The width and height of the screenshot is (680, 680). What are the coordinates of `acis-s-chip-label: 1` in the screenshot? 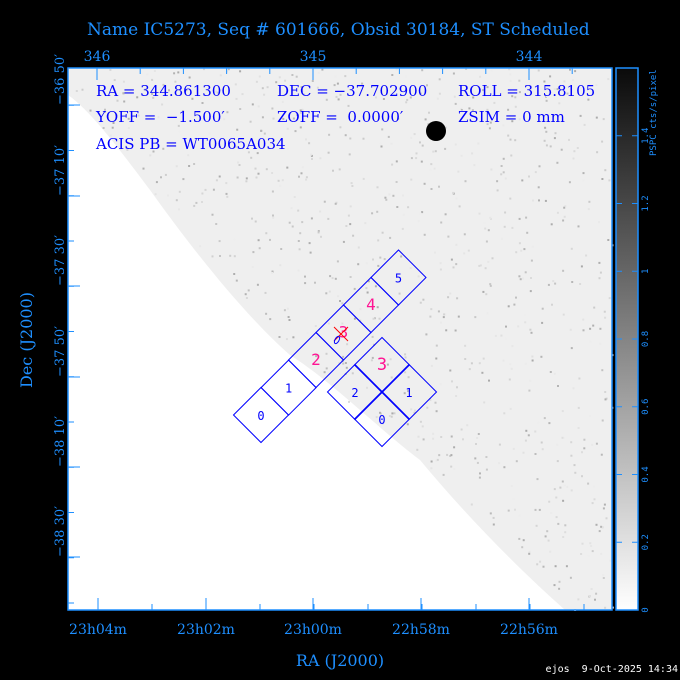 It's located at (288, 389).